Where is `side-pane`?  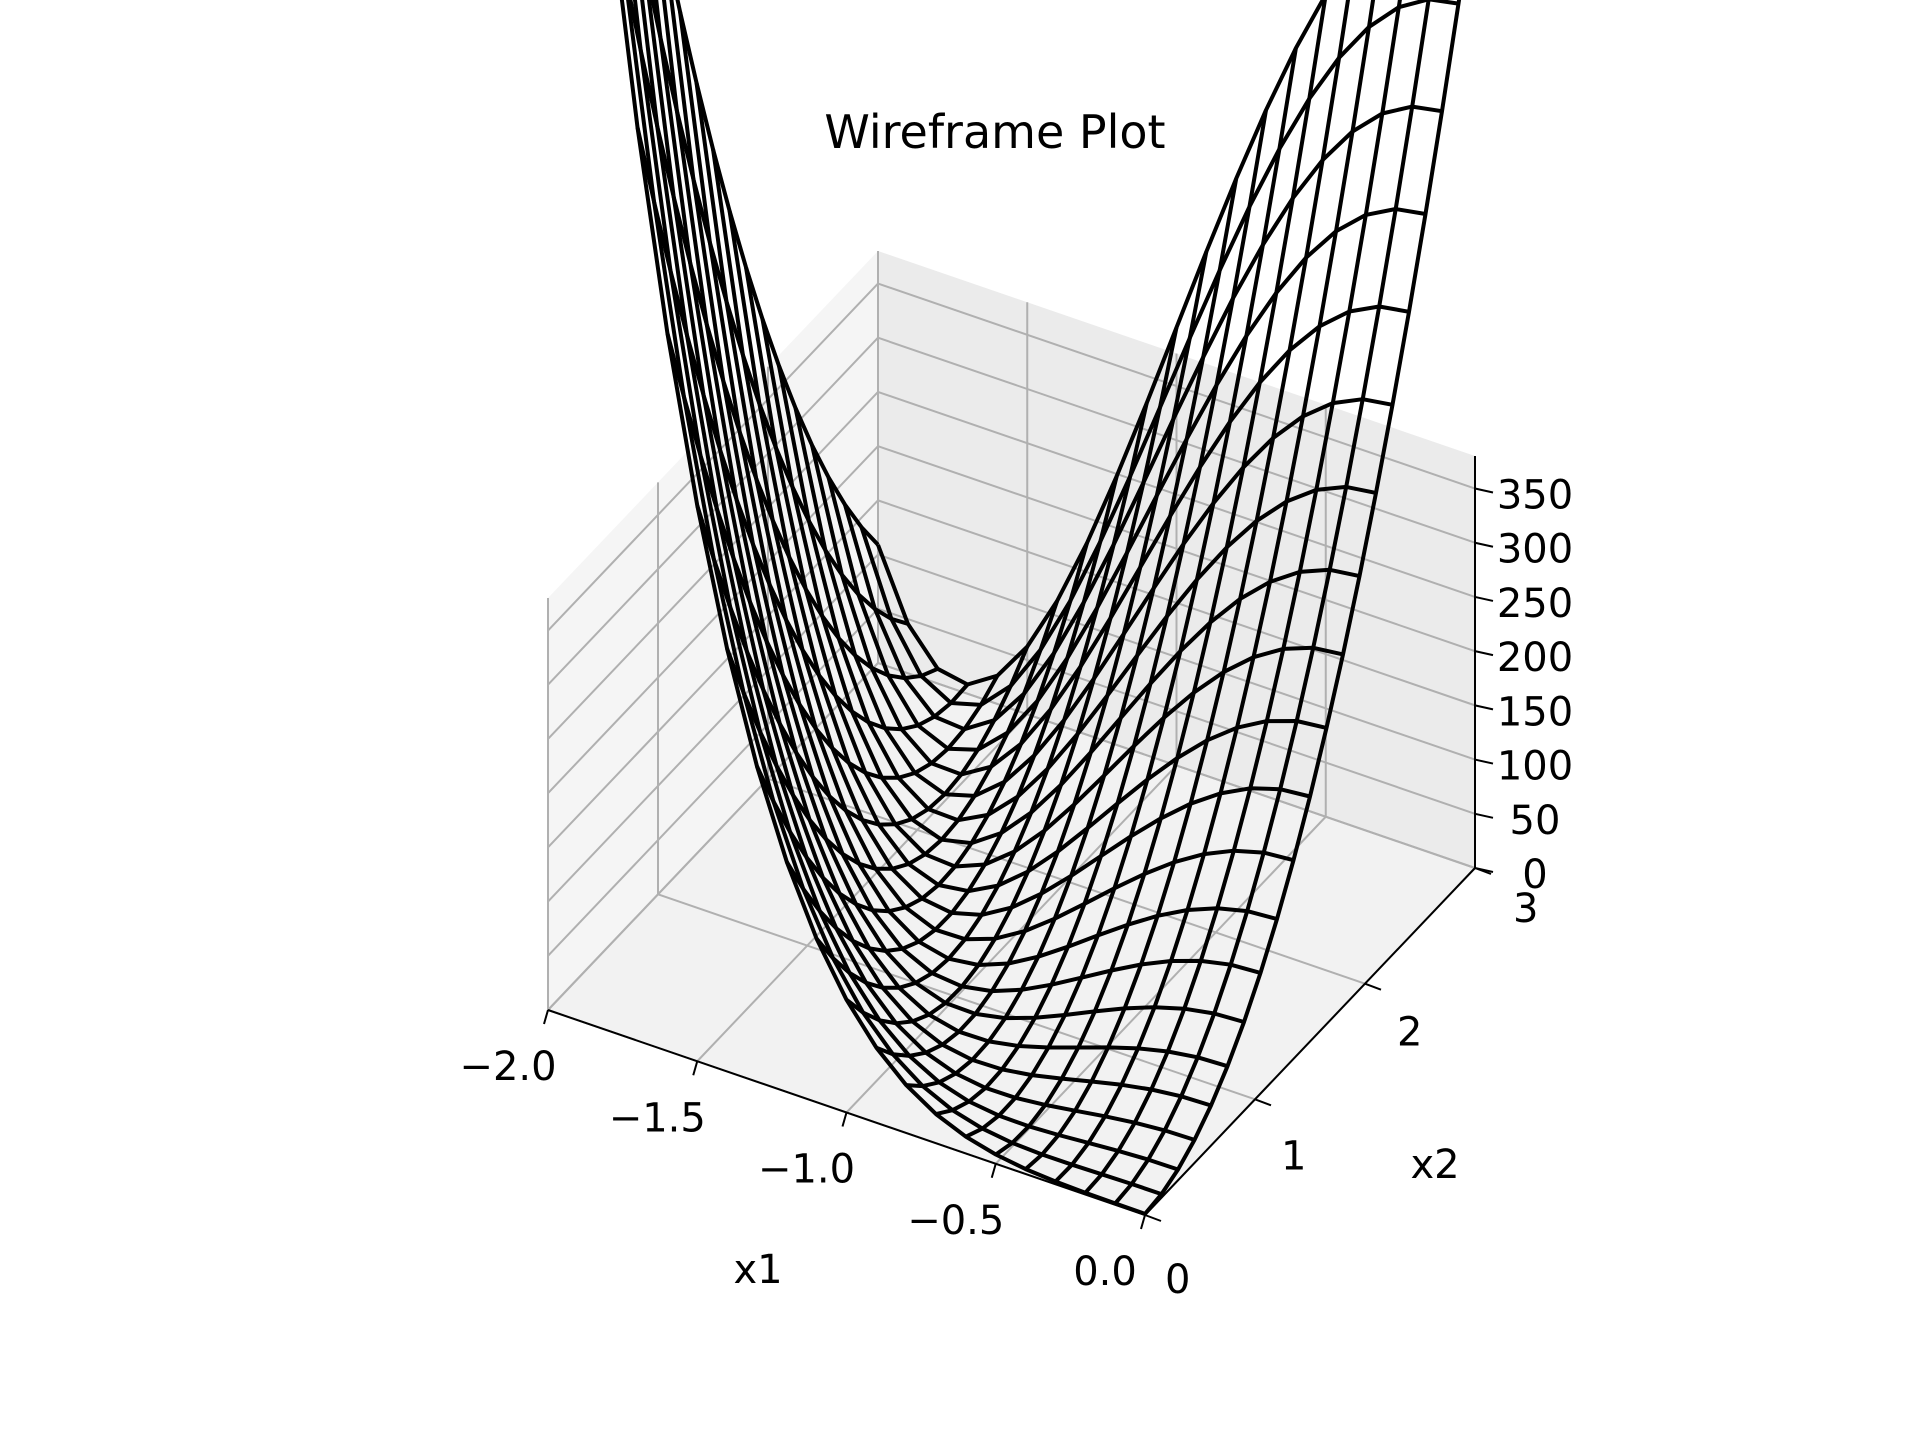 side-pane is located at coordinates (713, 630).